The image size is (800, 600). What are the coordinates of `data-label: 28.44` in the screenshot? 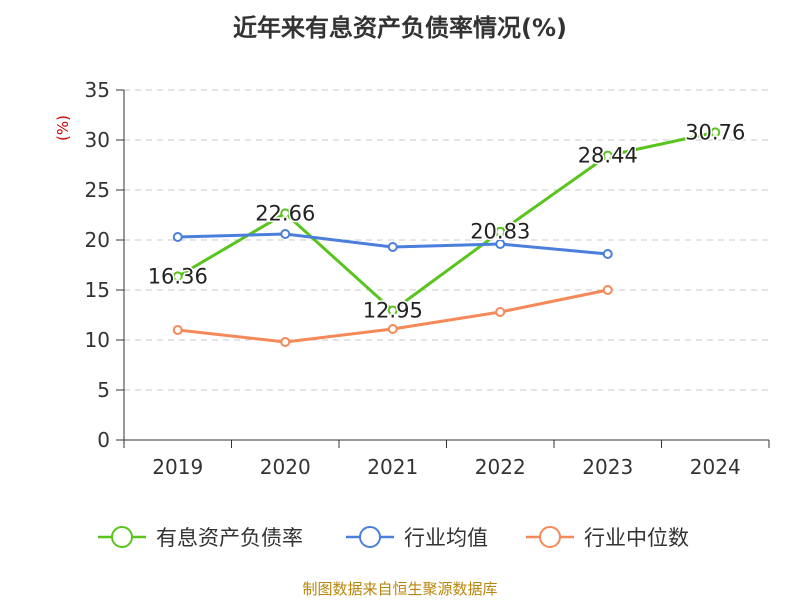 It's located at (608, 156).